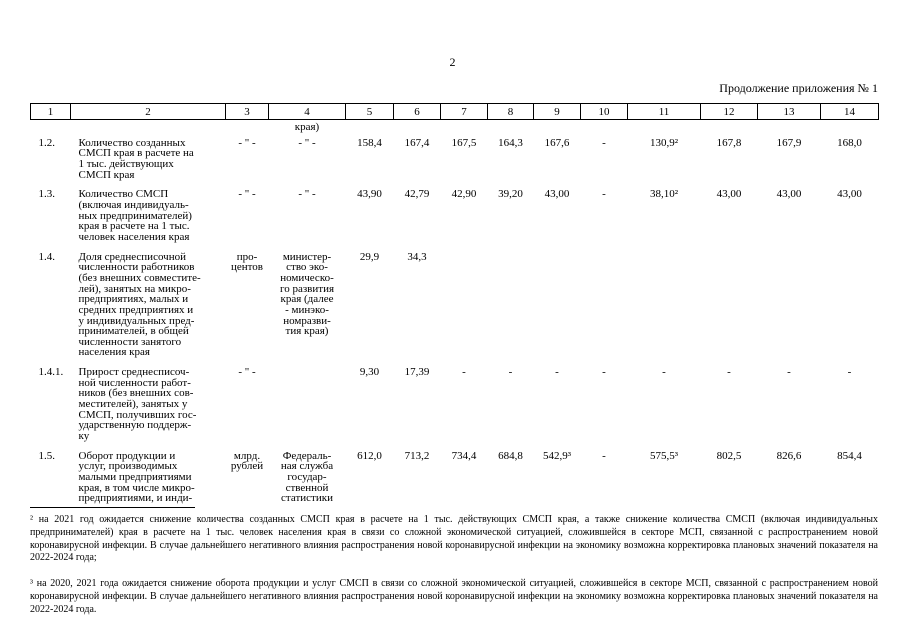 The height and width of the screenshot is (640, 905). What do you see at coordinates (148, 111) in the screenshot?
I see `column-header: 2` at bounding box center [148, 111].